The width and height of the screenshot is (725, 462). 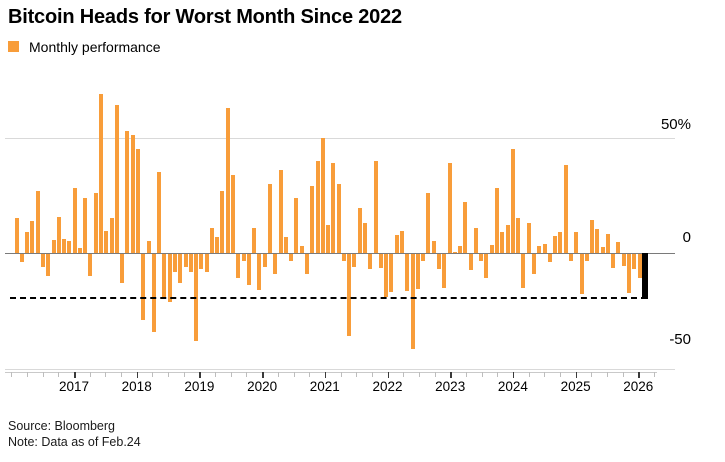 What do you see at coordinates (74, 386) in the screenshot?
I see `x-axis-year-label: 2017` at bounding box center [74, 386].